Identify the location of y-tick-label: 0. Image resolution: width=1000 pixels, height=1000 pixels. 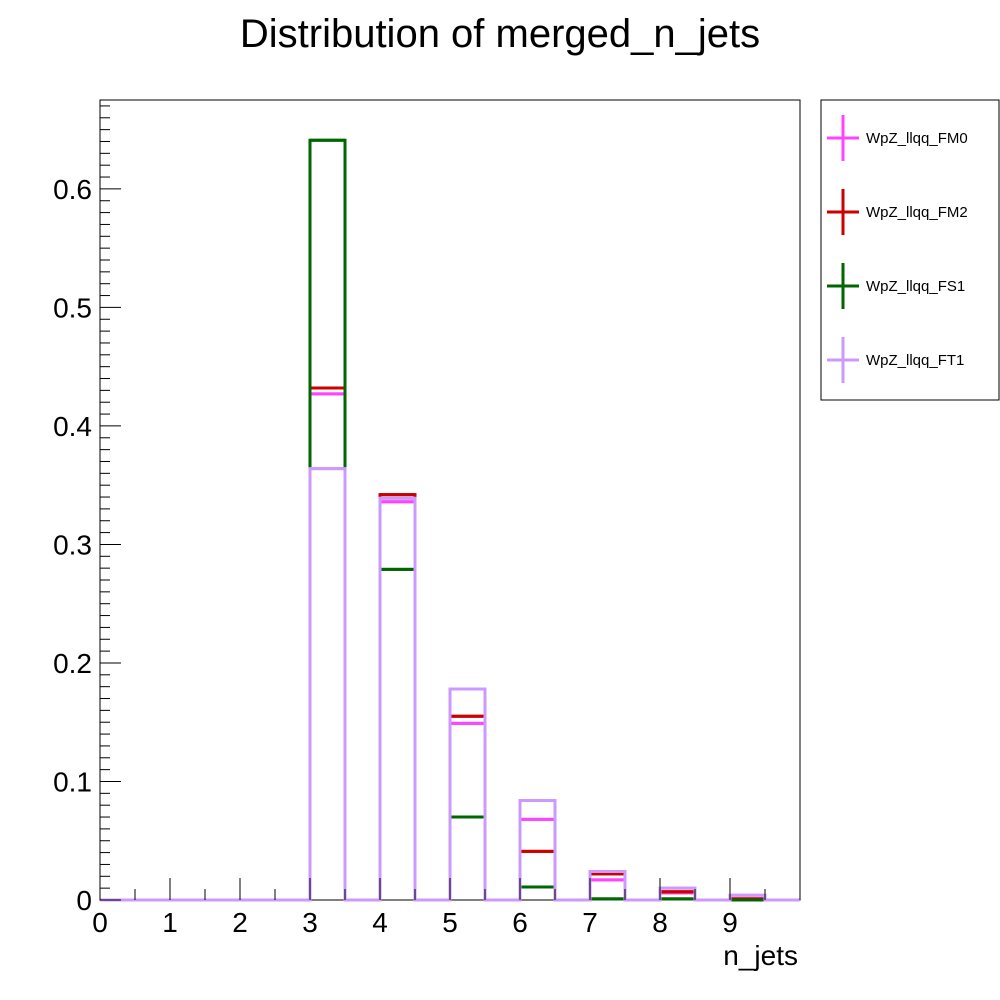
(84, 900).